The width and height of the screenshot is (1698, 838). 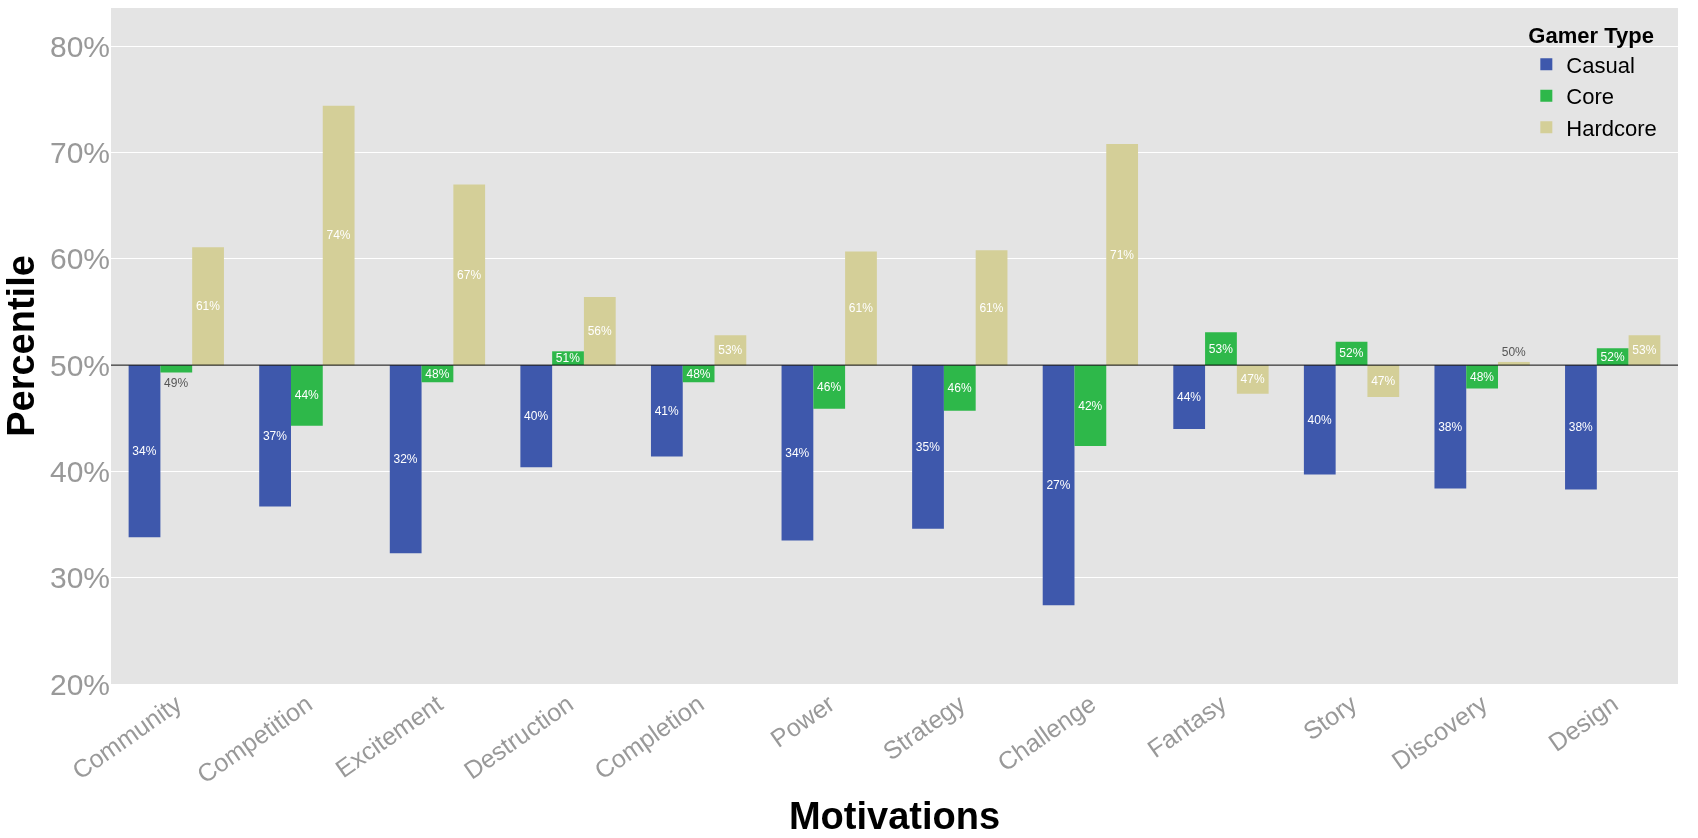 I want to click on data-label: 67%, so click(x=469, y=274).